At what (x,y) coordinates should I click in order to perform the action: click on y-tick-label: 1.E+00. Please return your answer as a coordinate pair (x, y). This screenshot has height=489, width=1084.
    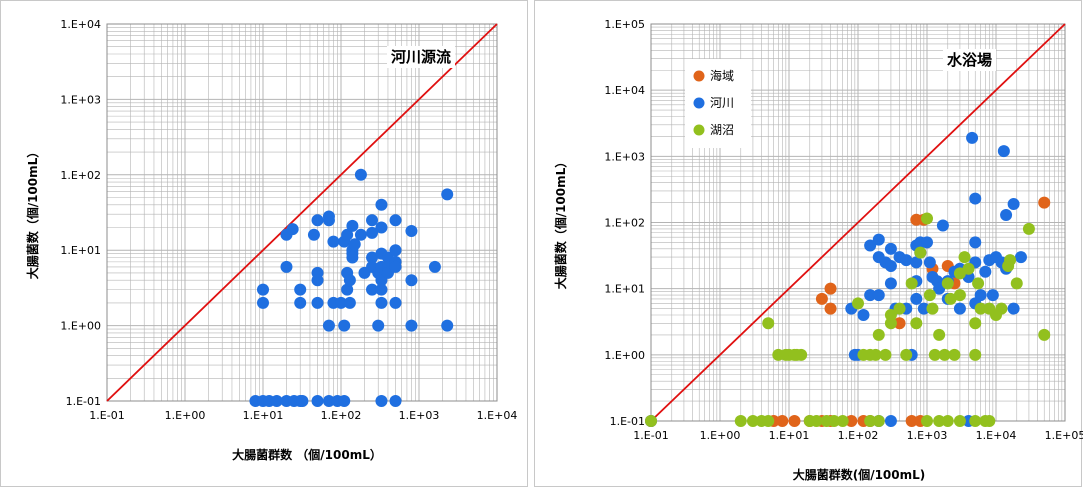
    Looking at the image, I should click on (80, 326).